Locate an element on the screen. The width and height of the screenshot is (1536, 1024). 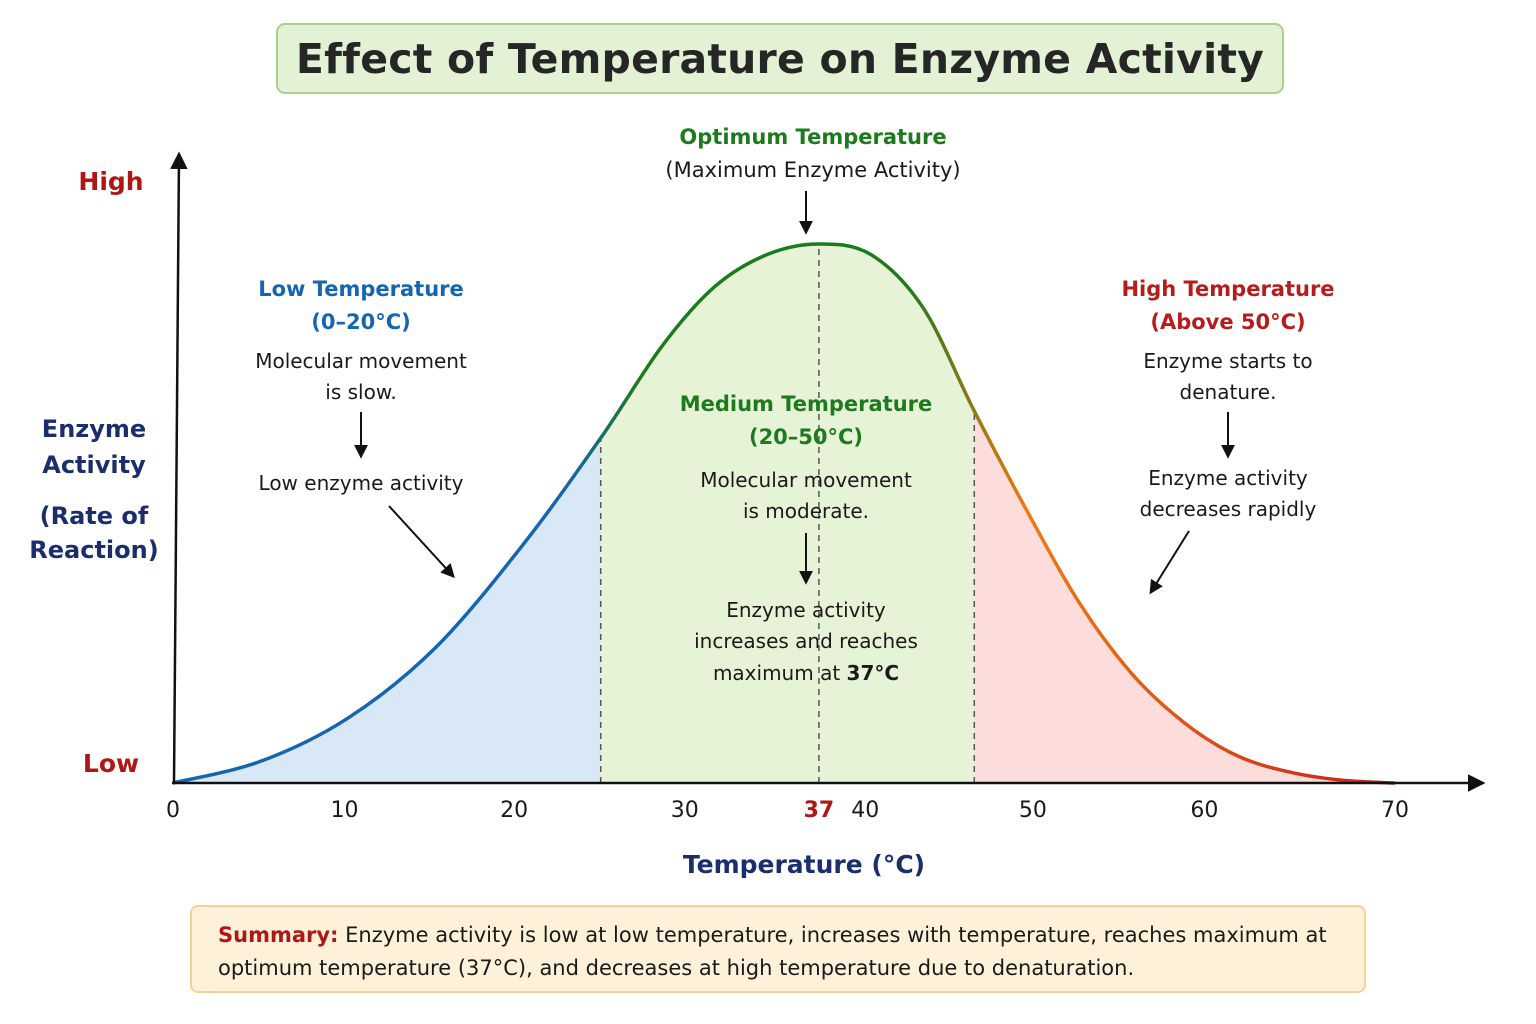
high-zone-fill is located at coordinates (1184, 597).